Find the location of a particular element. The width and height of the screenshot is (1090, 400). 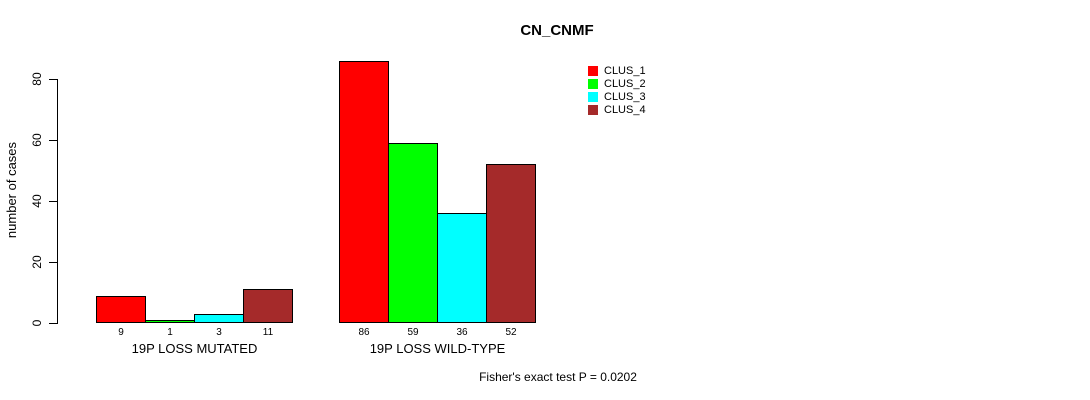

bar-value-label: 86 is located at coordinates (364, 332).